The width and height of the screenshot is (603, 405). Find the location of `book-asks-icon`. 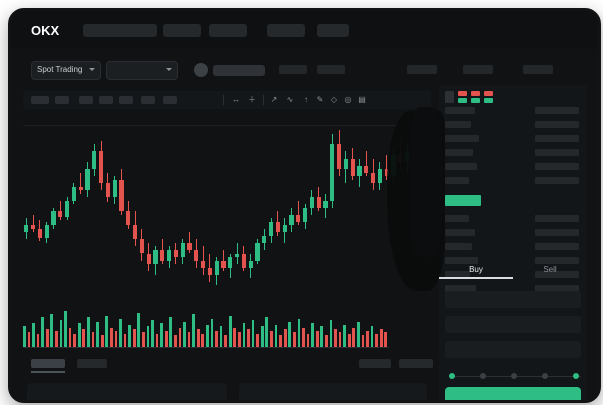

book-asks-icon is located at coordinates (475, 97).